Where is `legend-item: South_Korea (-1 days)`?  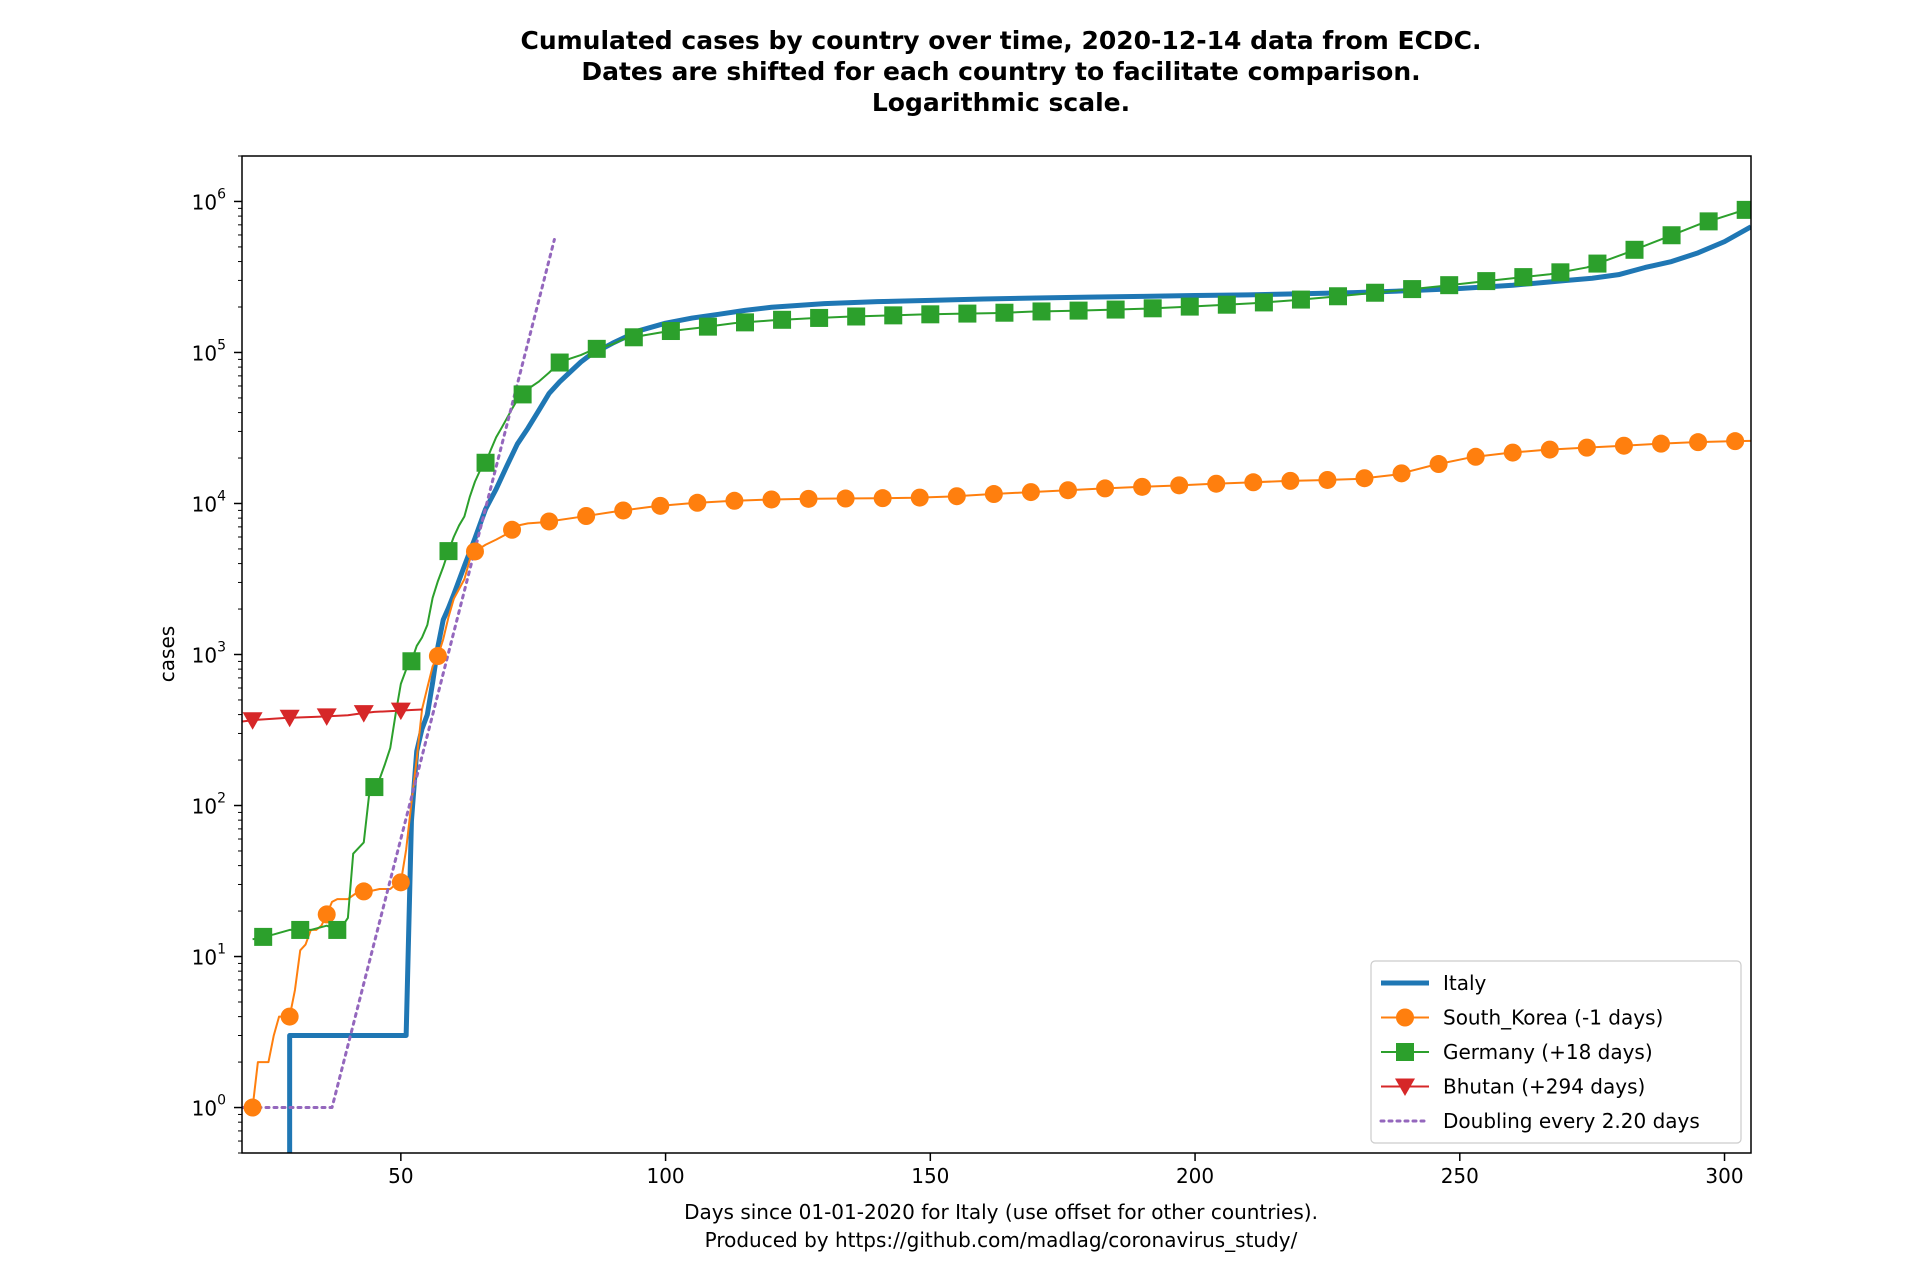
legend-item: South_Korea (-1 days) is located at coordinates (1522, 1018).